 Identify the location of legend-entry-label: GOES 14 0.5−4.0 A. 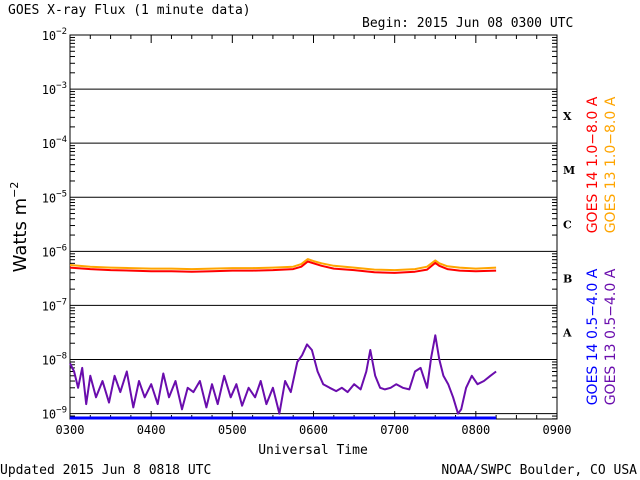
(593, 336).